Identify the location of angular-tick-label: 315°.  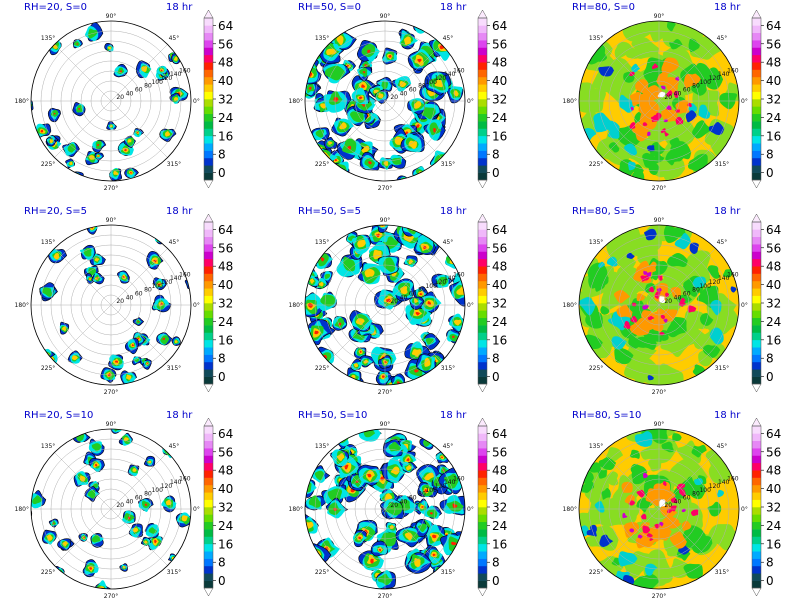
(174, 368).